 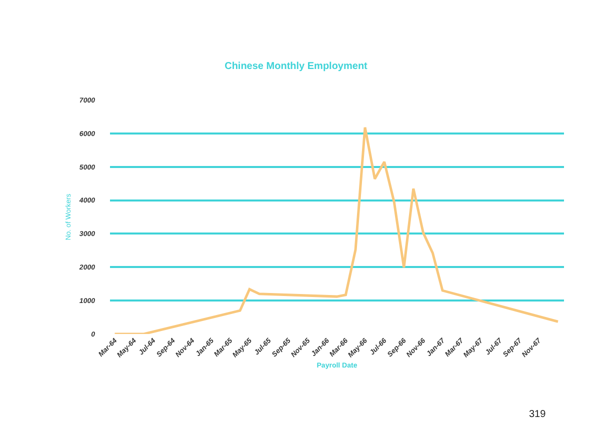 What do you see at coordinates (296, 66) in the screenshot?
I see `chart-title: Chinese Monthly Employment` at bounding box center [296, 66].